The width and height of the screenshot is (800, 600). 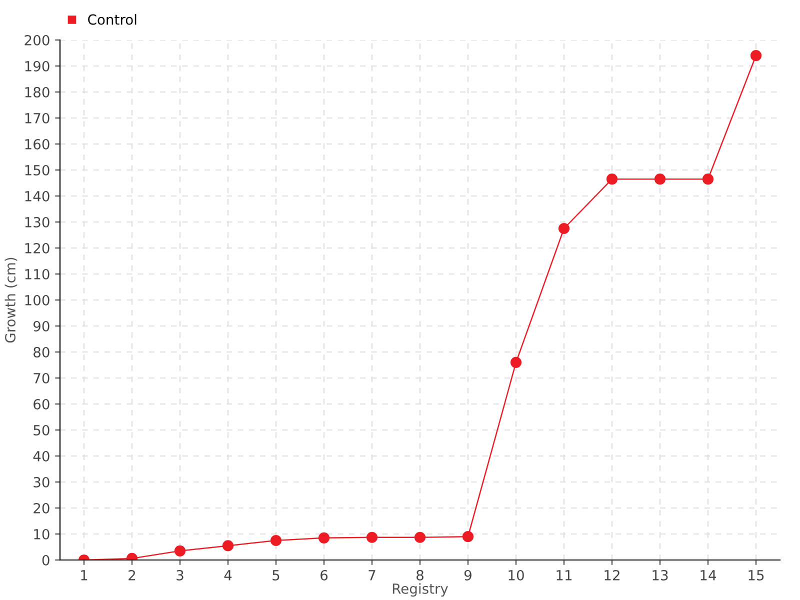 I want to click on y-axis-title: Growth (cm), so click(x=11, y=300).